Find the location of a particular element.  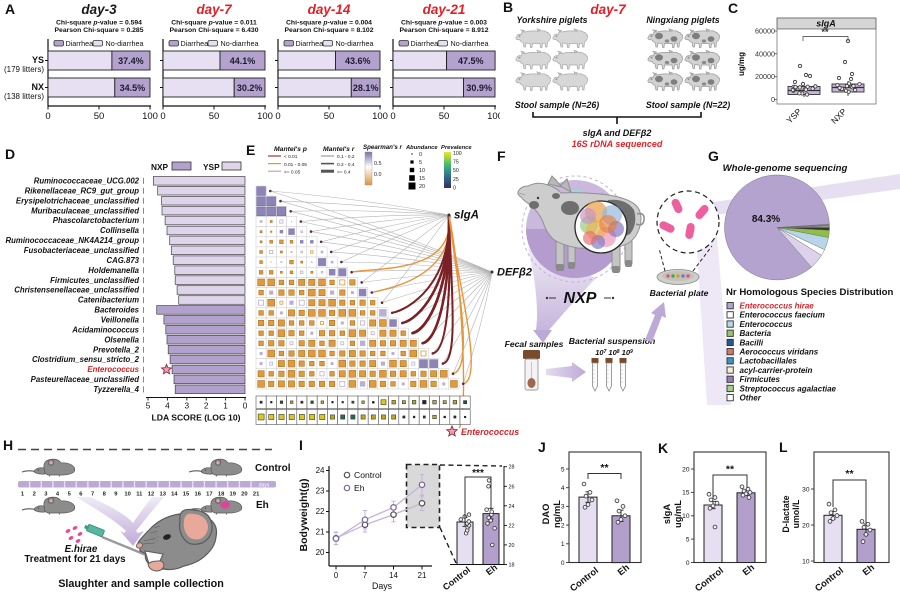

svg-text: ng/mL is located at coordinates (557, 514).